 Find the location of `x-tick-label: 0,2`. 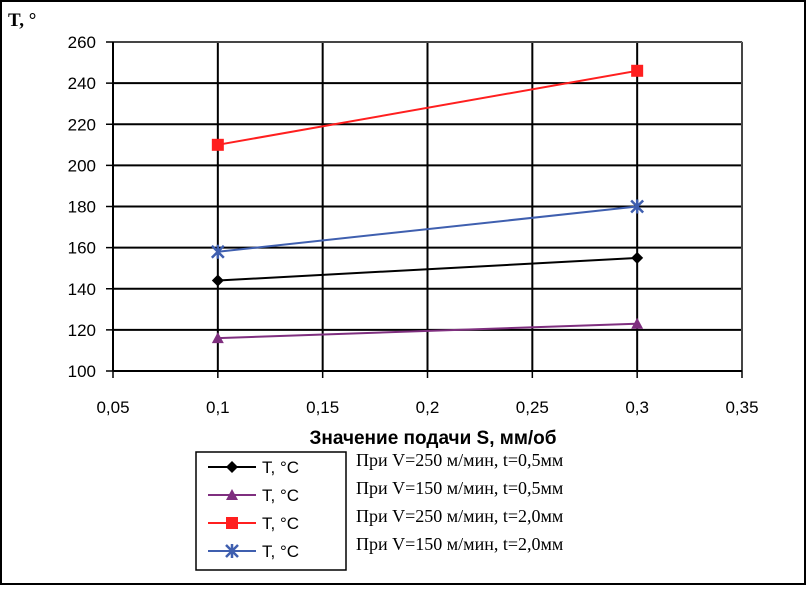

x-tick-label: 0,2 is located at coordinates (428, 407).